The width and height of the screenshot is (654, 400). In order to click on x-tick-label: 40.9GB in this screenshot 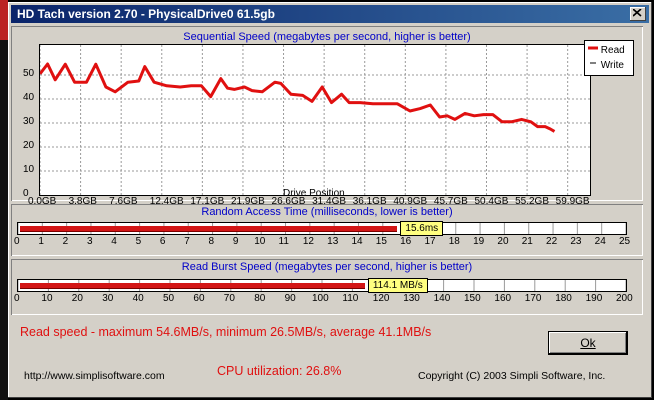, I will do `click(410, 201)`.